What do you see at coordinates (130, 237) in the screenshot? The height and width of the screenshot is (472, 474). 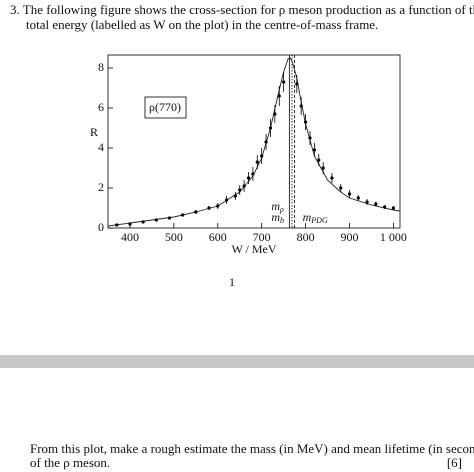 I see `x-tick-label: 400` at bounding box center [130, 237].